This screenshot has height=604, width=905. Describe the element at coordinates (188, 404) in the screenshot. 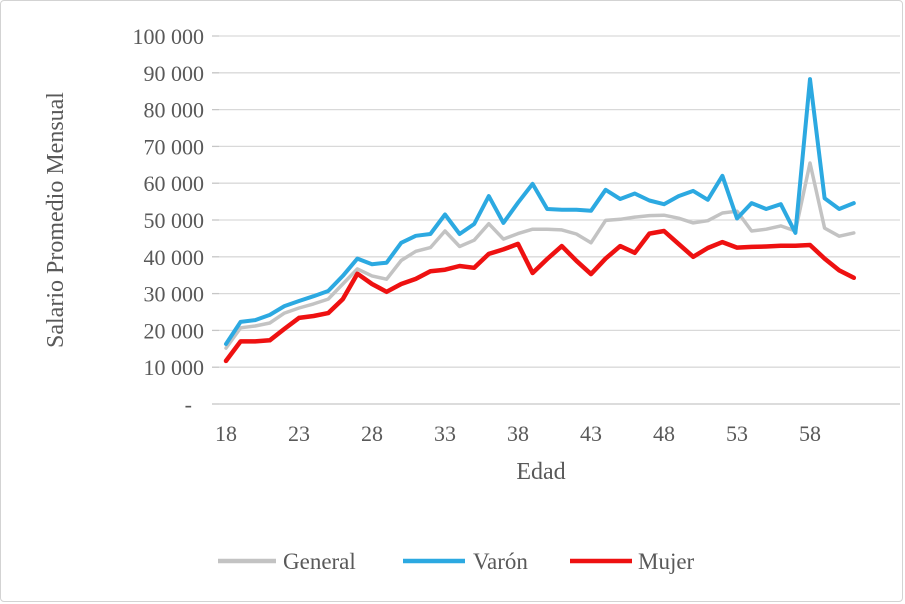

I see `y-tick-label: -` at that location.